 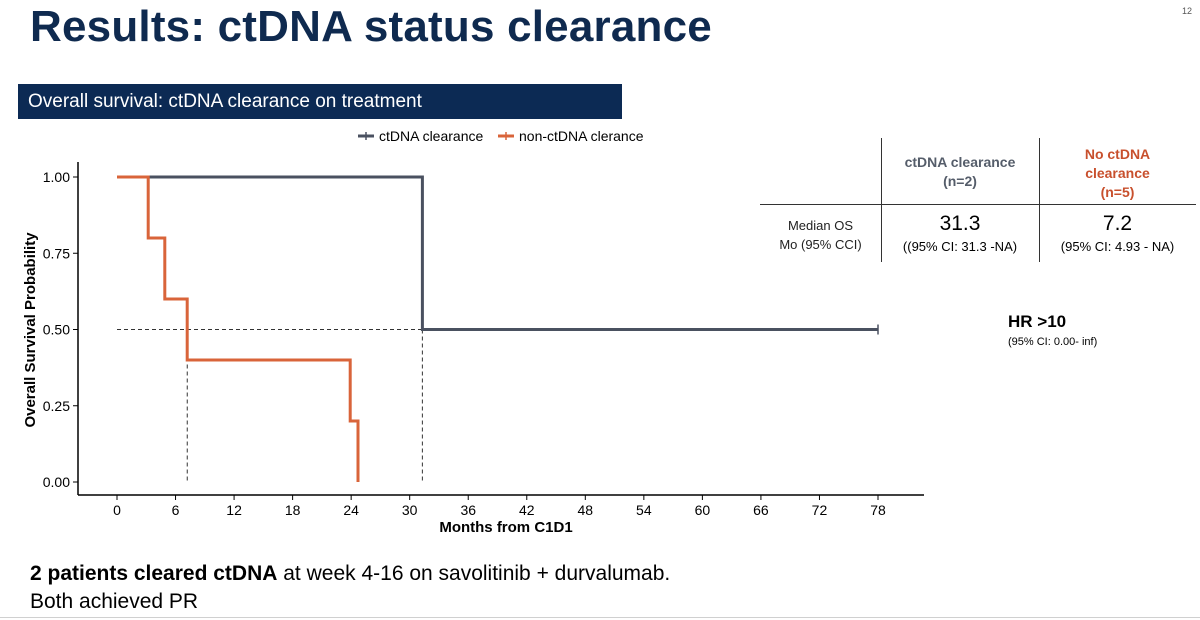 I want to click on y-axis-title: Overall Survival Probability, so click(x=30, y=330).